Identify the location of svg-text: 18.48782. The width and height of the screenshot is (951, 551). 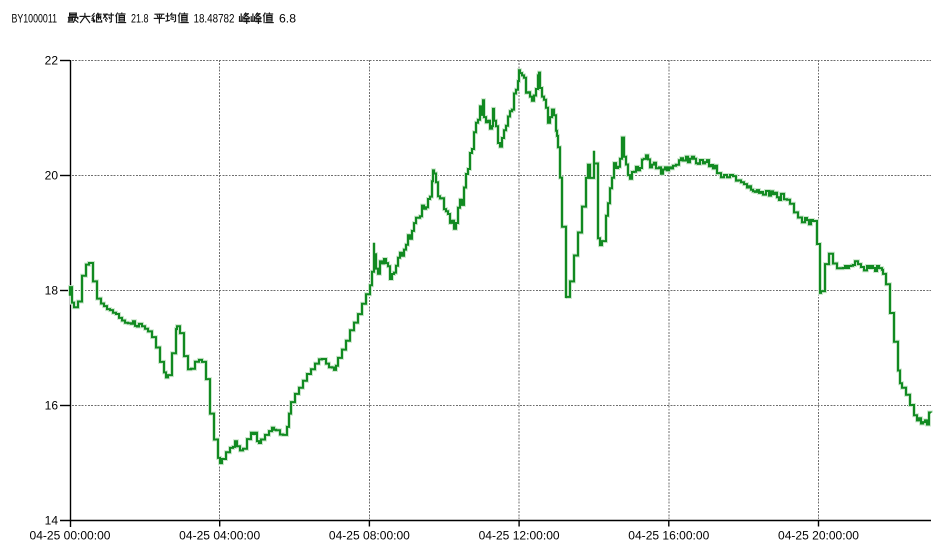
(214, 19).